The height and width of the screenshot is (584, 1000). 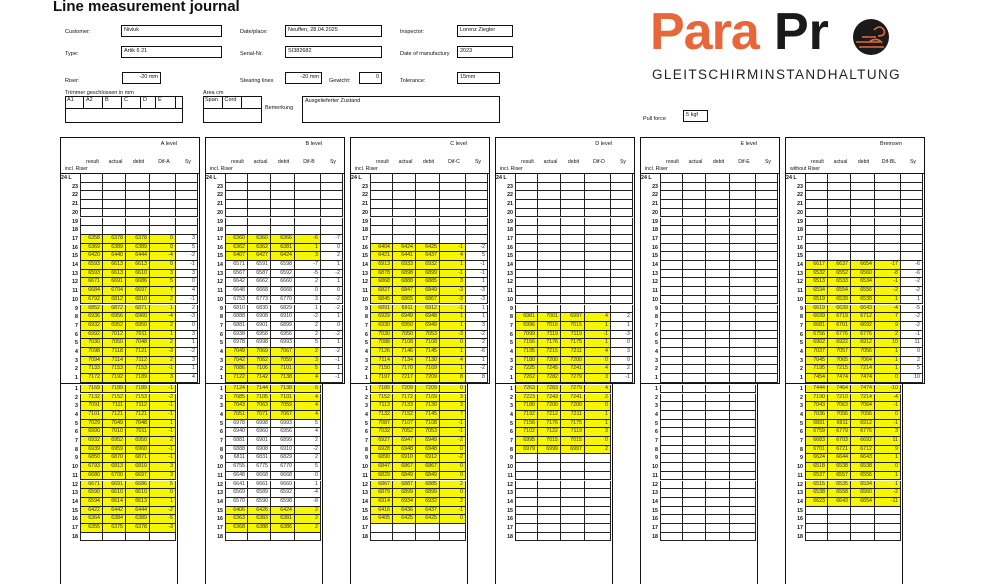 I want to click on debit-cell: 6910, so click(x=283, y=317).